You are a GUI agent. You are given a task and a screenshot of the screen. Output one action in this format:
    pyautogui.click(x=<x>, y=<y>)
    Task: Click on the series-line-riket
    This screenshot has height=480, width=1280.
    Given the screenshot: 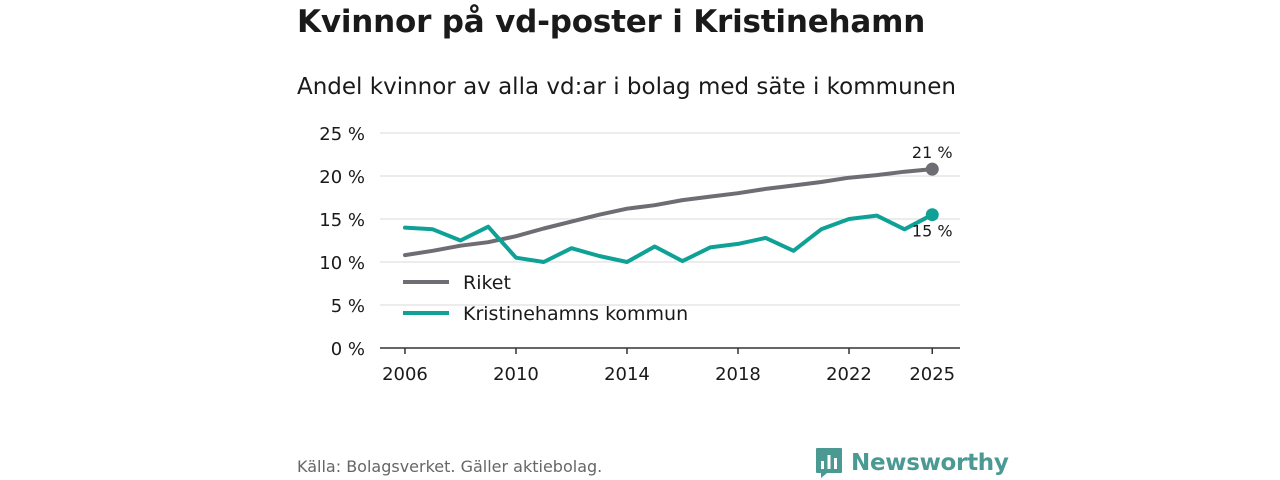 What is the action you would take?
    pyautogui.click(x=669, y=212)
    